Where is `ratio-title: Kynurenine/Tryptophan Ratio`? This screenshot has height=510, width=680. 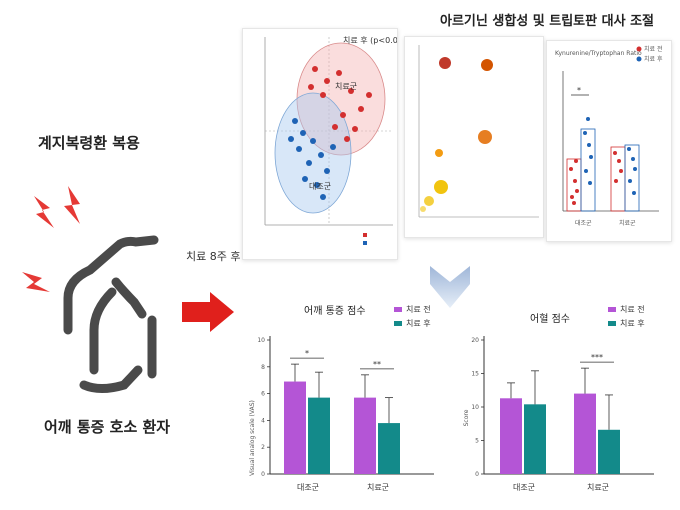
ratio-title: Kynurenine/Tryptophan Ratio is located at coordinates (598, 53).